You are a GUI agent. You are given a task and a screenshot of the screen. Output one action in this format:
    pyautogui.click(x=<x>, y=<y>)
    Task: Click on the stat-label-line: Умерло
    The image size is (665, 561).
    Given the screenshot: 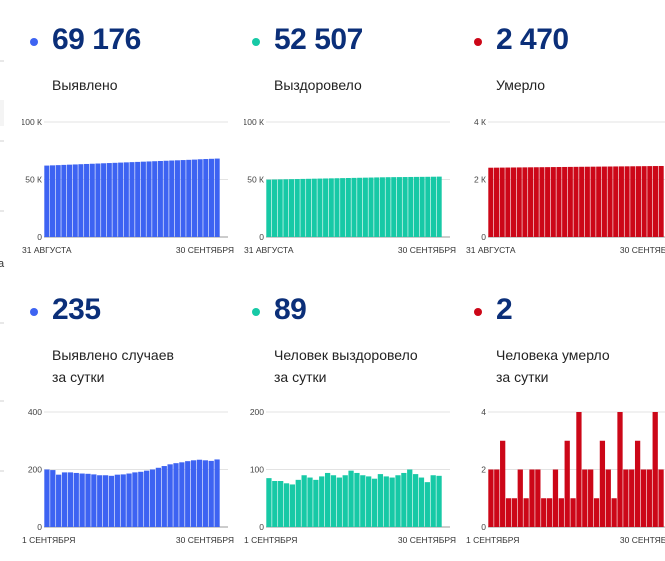 What is the action you would take?
    pyautogui.click(x=521, y=85)
    